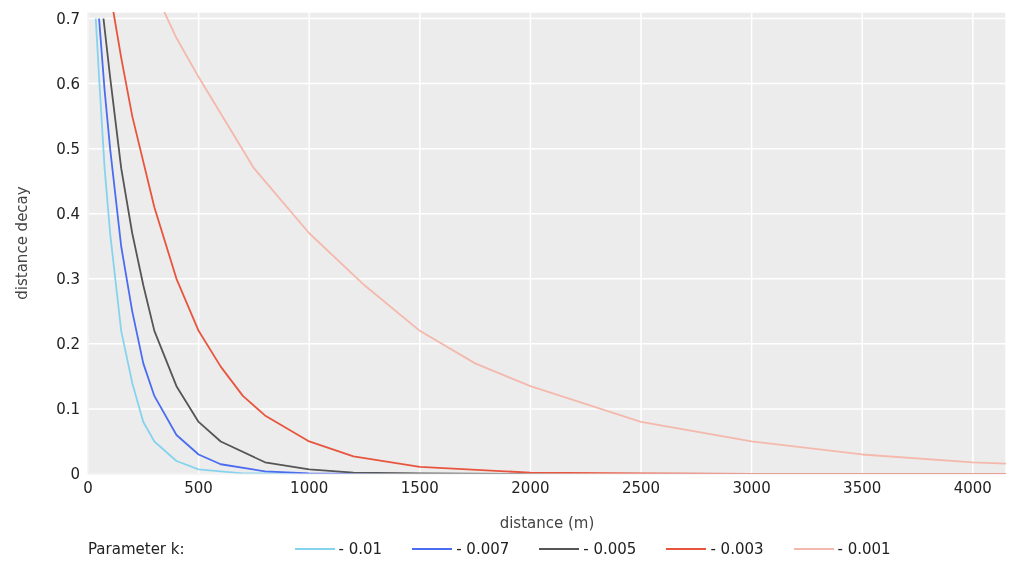 The height and width of the screenshot is (571, 1015). I want to click on y-tick-label: 0.1, so click(68, 409).